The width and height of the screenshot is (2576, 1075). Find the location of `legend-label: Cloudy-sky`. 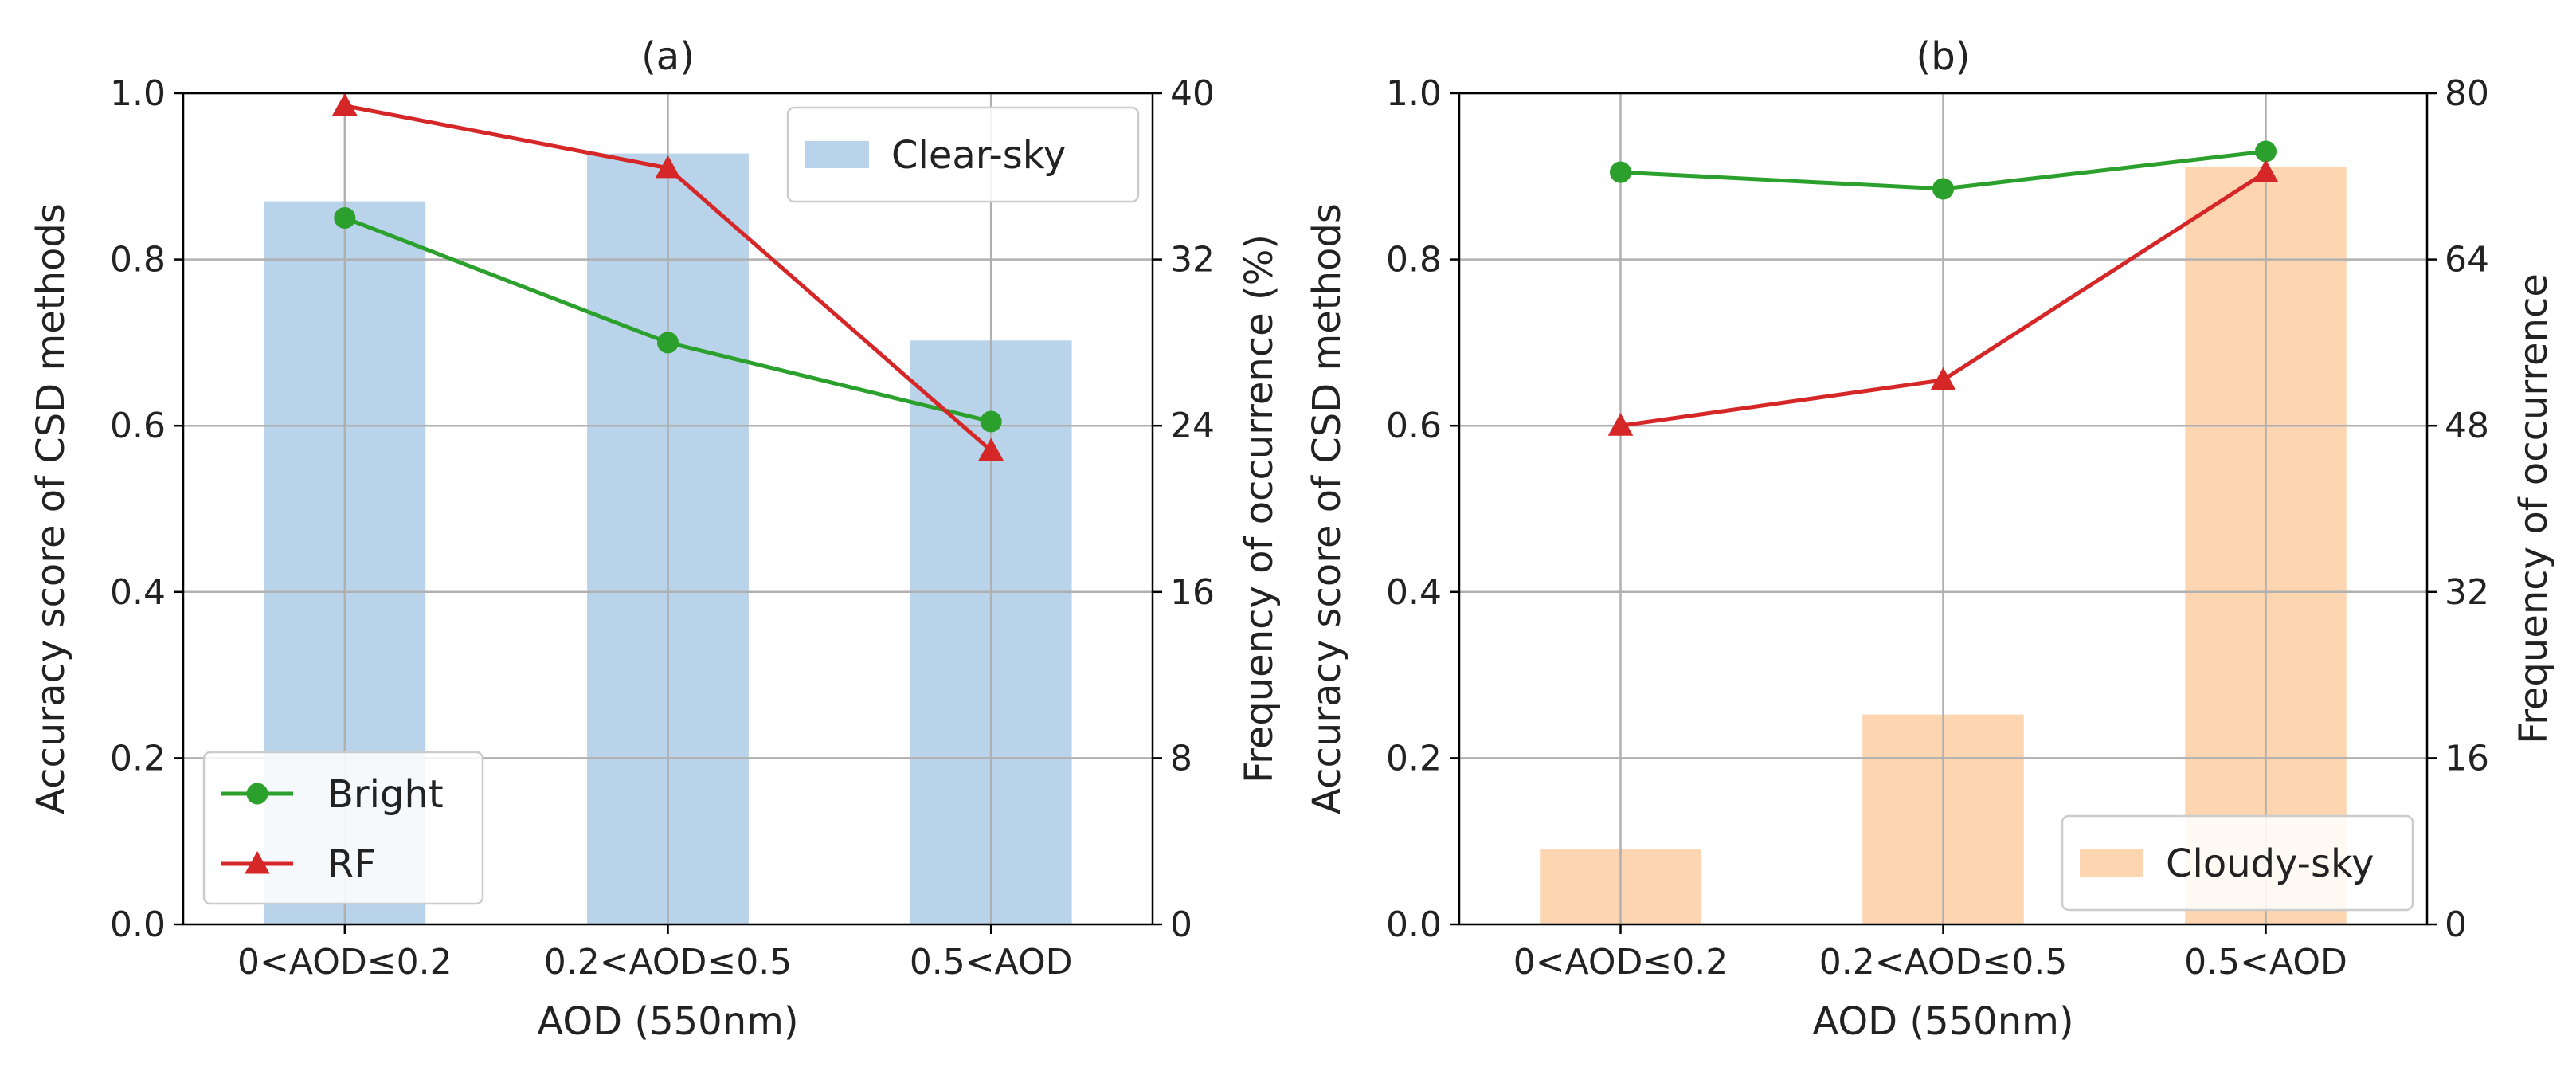

legend-label: Cloudy-sky is located at coordinates (2270, 864).